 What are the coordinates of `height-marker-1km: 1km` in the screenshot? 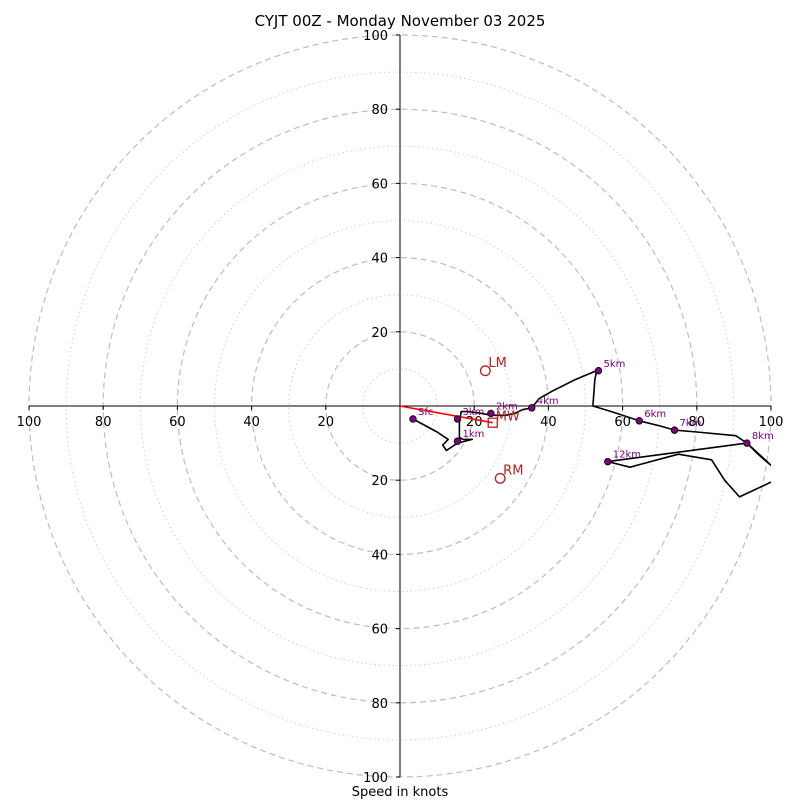 It's located at (469, 437).